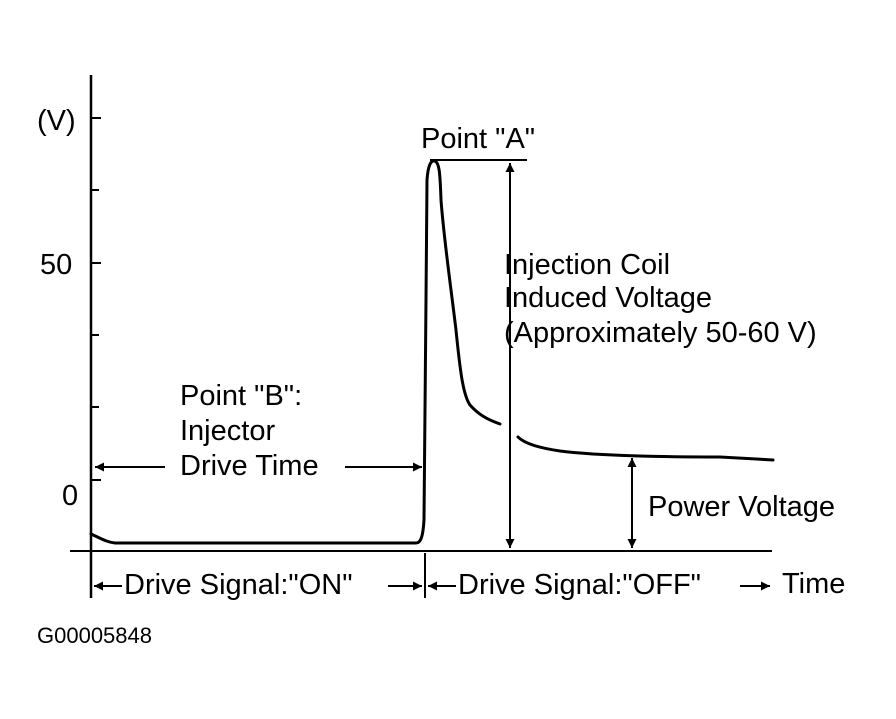 This screenshot has height=719, width=896. I want to click on y-tick-label-0: 0, so click(70, 496).